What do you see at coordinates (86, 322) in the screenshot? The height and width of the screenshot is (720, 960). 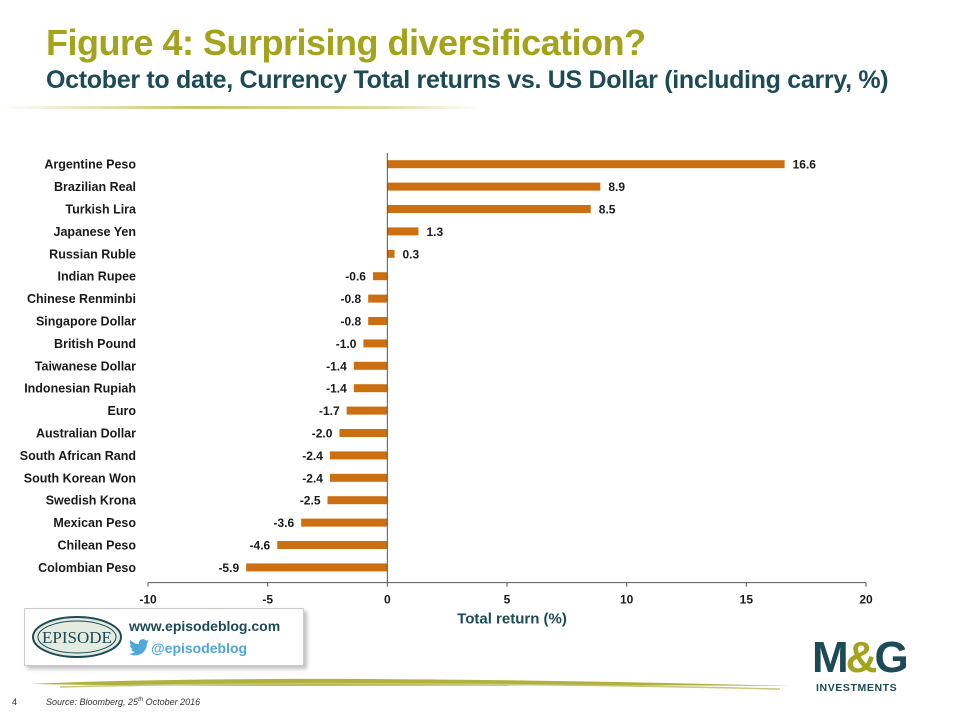 I see `category-label: Singapore Dollar` at bounding box center [86, 322].